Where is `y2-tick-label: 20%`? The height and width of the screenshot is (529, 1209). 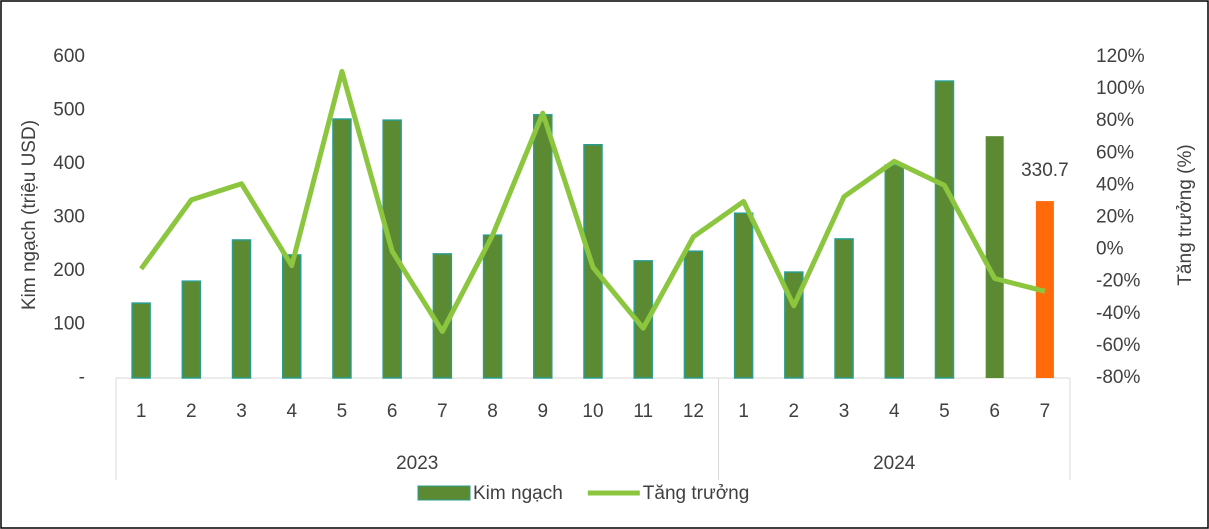
y2-tick-label: 20% is located at coordinates (1115, 217).